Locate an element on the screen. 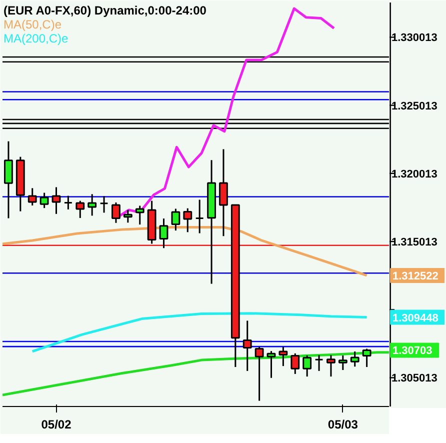 The height and width of the screenshot is (443, 446). y-tick-label: 1.305013 is located at coordinates (415, 378).